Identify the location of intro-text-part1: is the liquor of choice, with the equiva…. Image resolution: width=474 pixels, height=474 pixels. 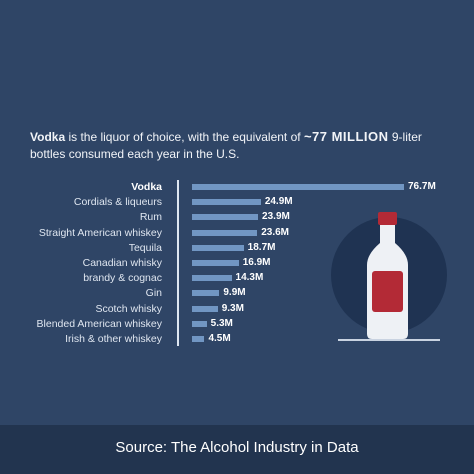
(184, 137).